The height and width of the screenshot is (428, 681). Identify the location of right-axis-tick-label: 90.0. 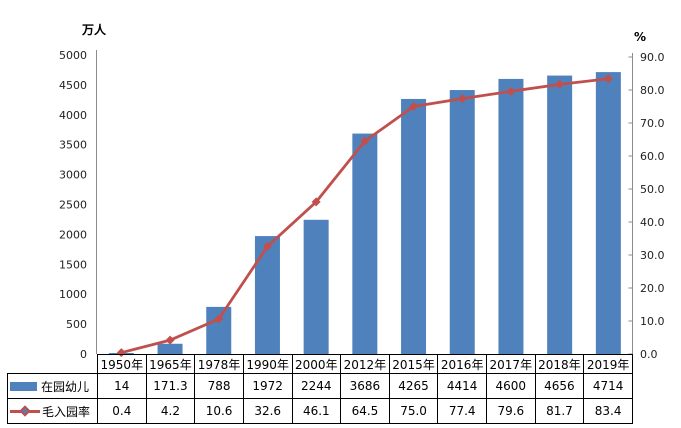
(652, 57).